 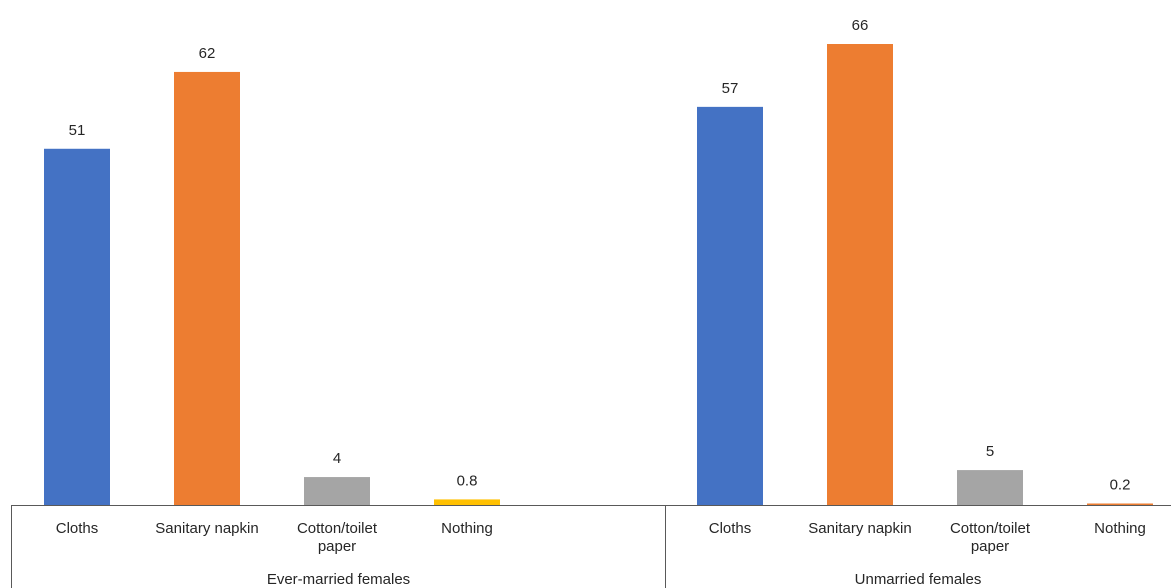 I want to click on tick-label-unmarried-females-cotton-toilet-paper: Cotton/toilet paper, so click(x=990, y=537).